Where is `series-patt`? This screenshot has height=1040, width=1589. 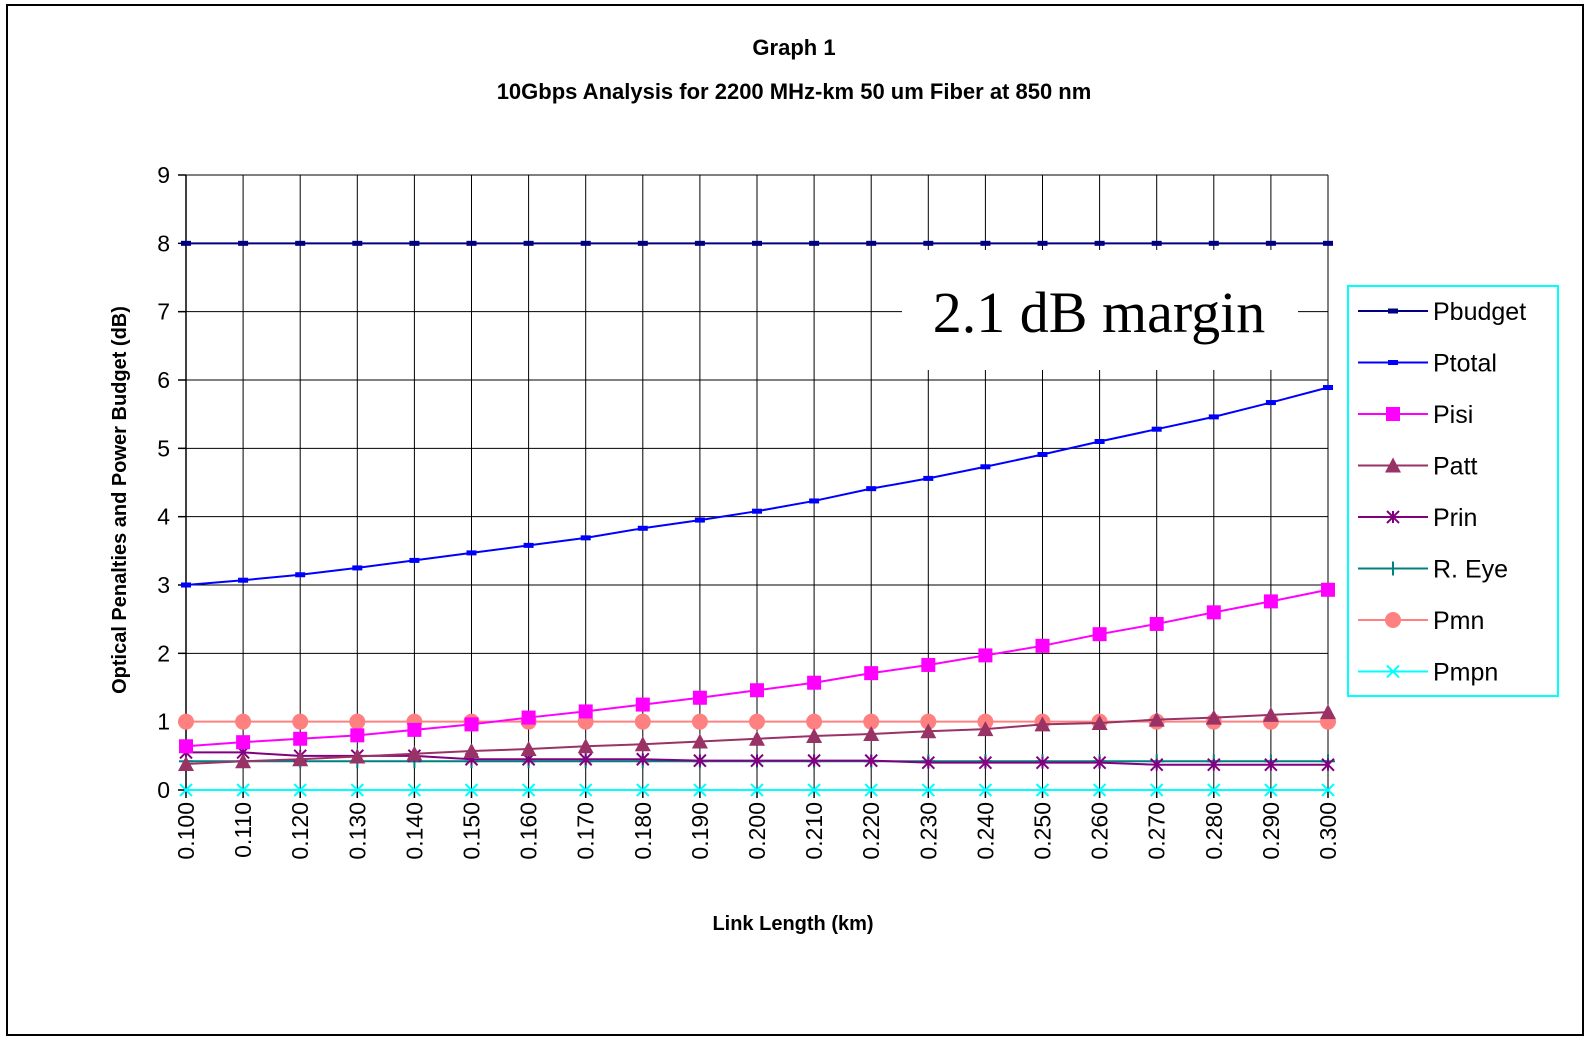
series-patt is located at coordinates (757, 738).